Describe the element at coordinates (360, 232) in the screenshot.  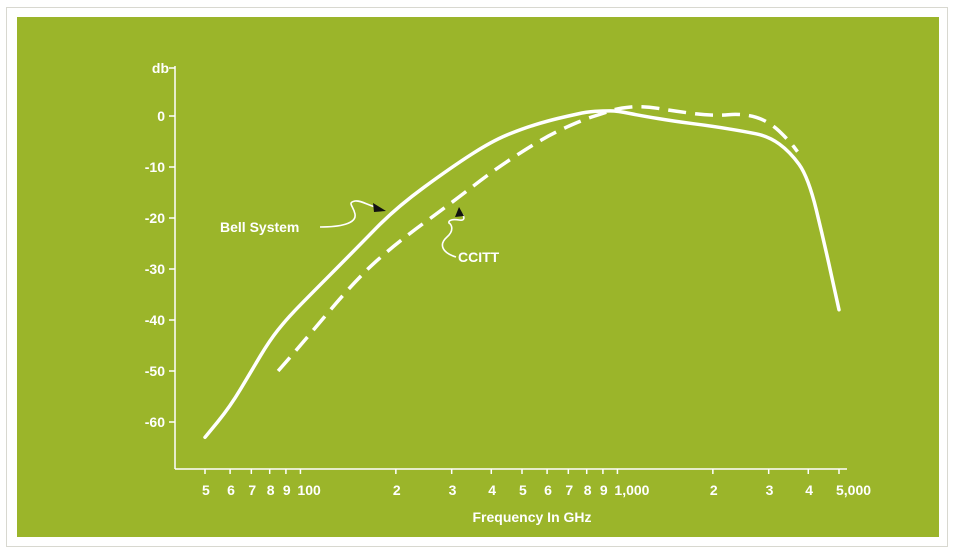
I see `annotation-layer: Bell System CCITT` at that location.